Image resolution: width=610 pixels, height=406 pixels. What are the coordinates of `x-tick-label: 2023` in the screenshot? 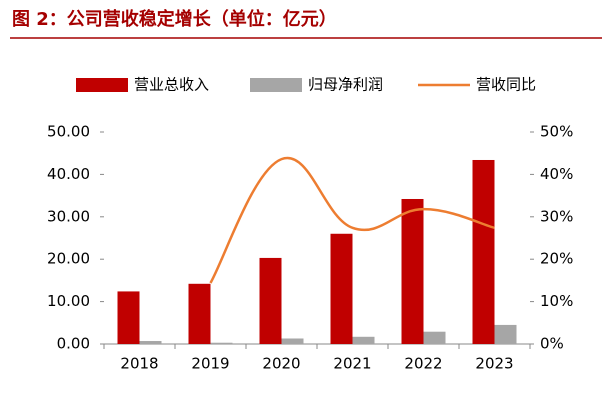 It's located at (494, 364).